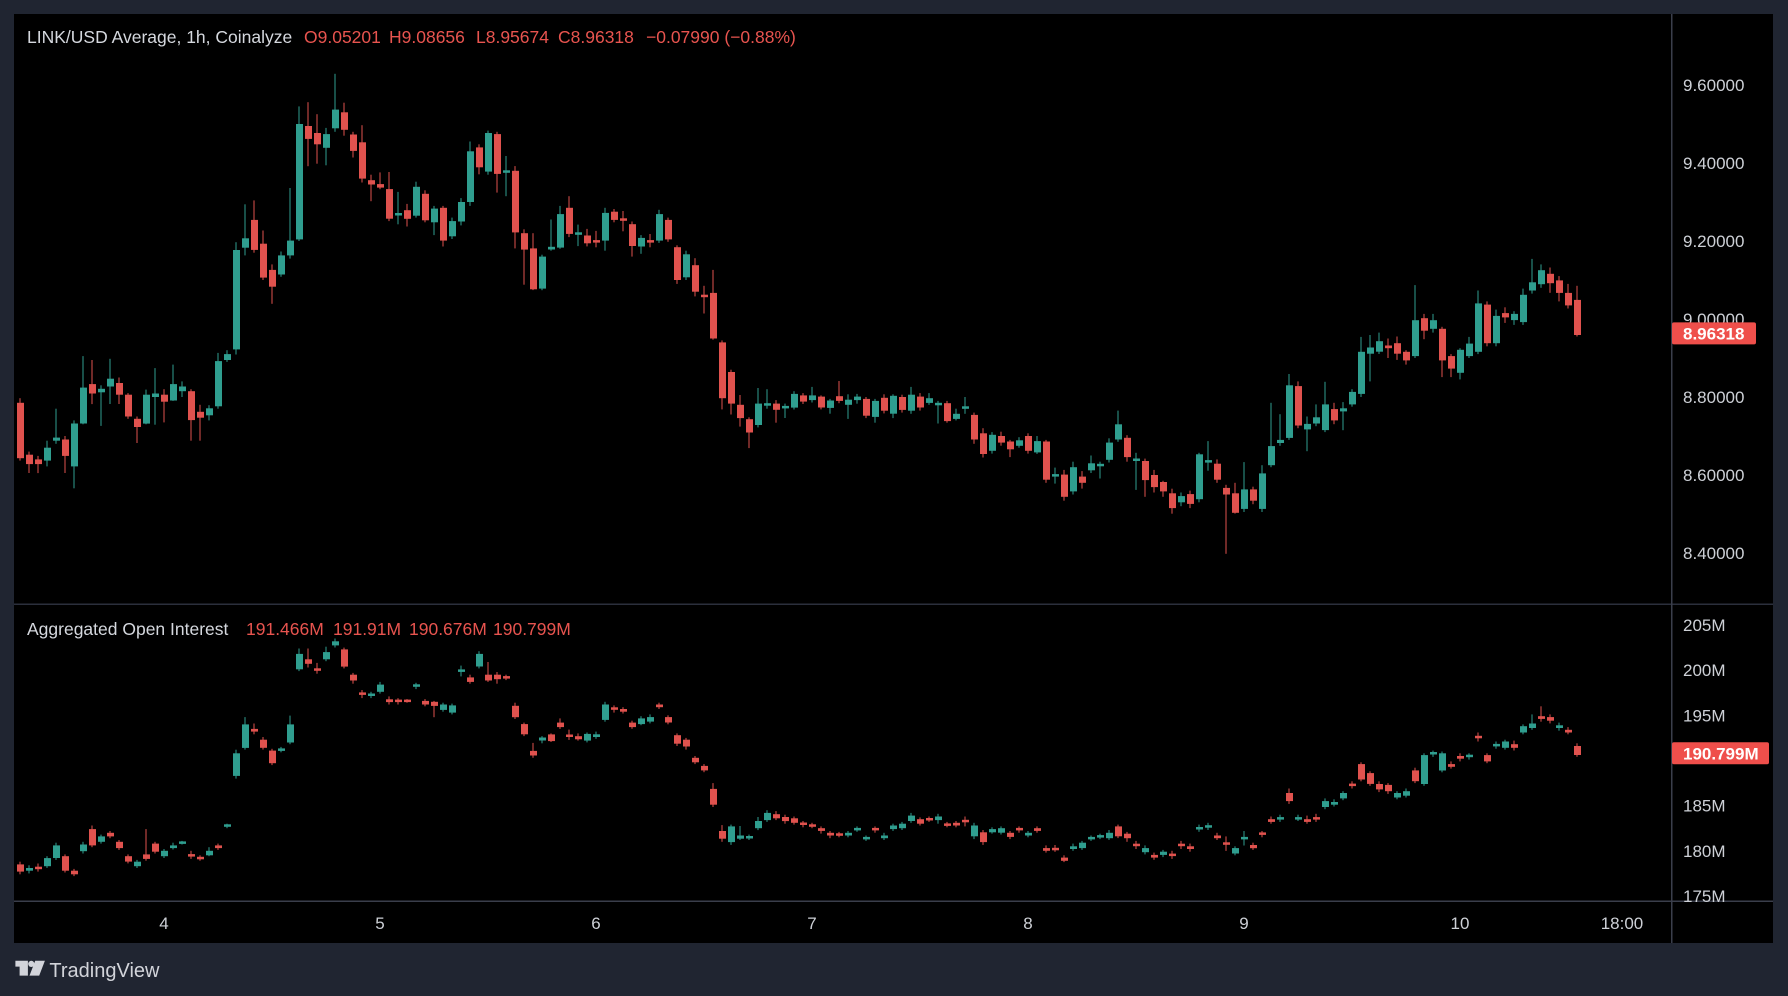 The height and width of the screenshot is (996, 1788). I want to click on svg-text: 200M, so click(1704, 670).